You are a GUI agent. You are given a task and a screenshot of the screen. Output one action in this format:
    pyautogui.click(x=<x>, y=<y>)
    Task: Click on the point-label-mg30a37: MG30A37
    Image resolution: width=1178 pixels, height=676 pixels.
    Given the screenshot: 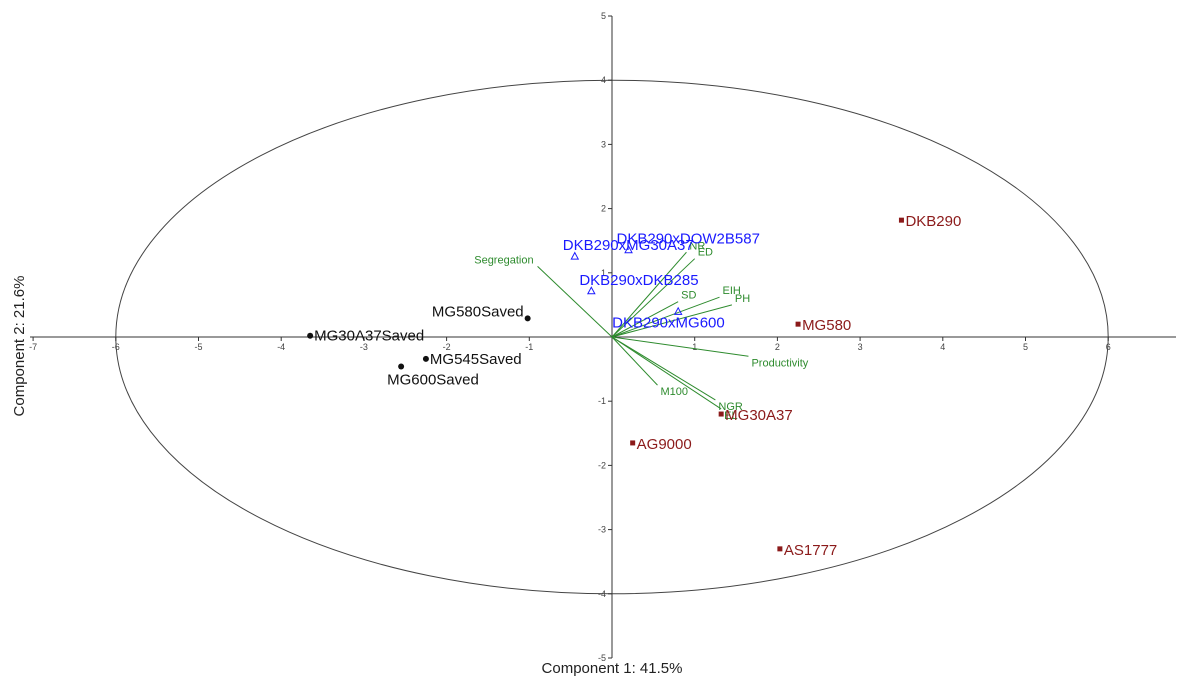 What is the action you would take?
    pyautogui.click(x=759, y=415)
    